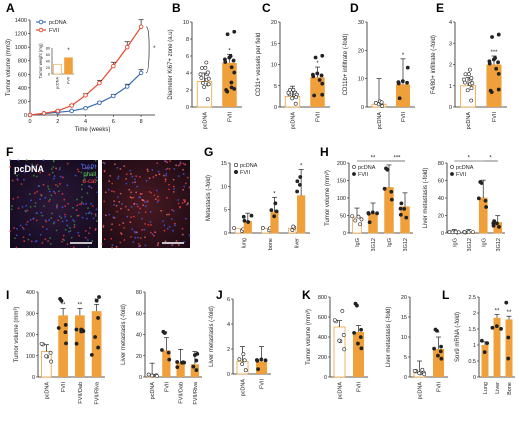 This screenshot has width=520, height=429. I want to click on y-tick-label: 4, so click(228, 325).